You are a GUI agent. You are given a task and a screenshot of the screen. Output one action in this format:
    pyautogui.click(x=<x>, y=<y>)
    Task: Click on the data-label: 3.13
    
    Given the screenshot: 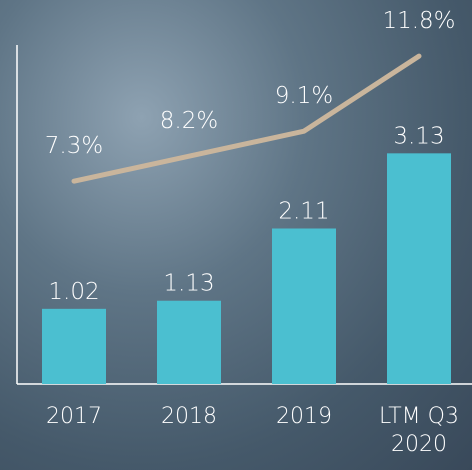 What is the action you would take?
    pyautogui.click(x=418, y=136)
    